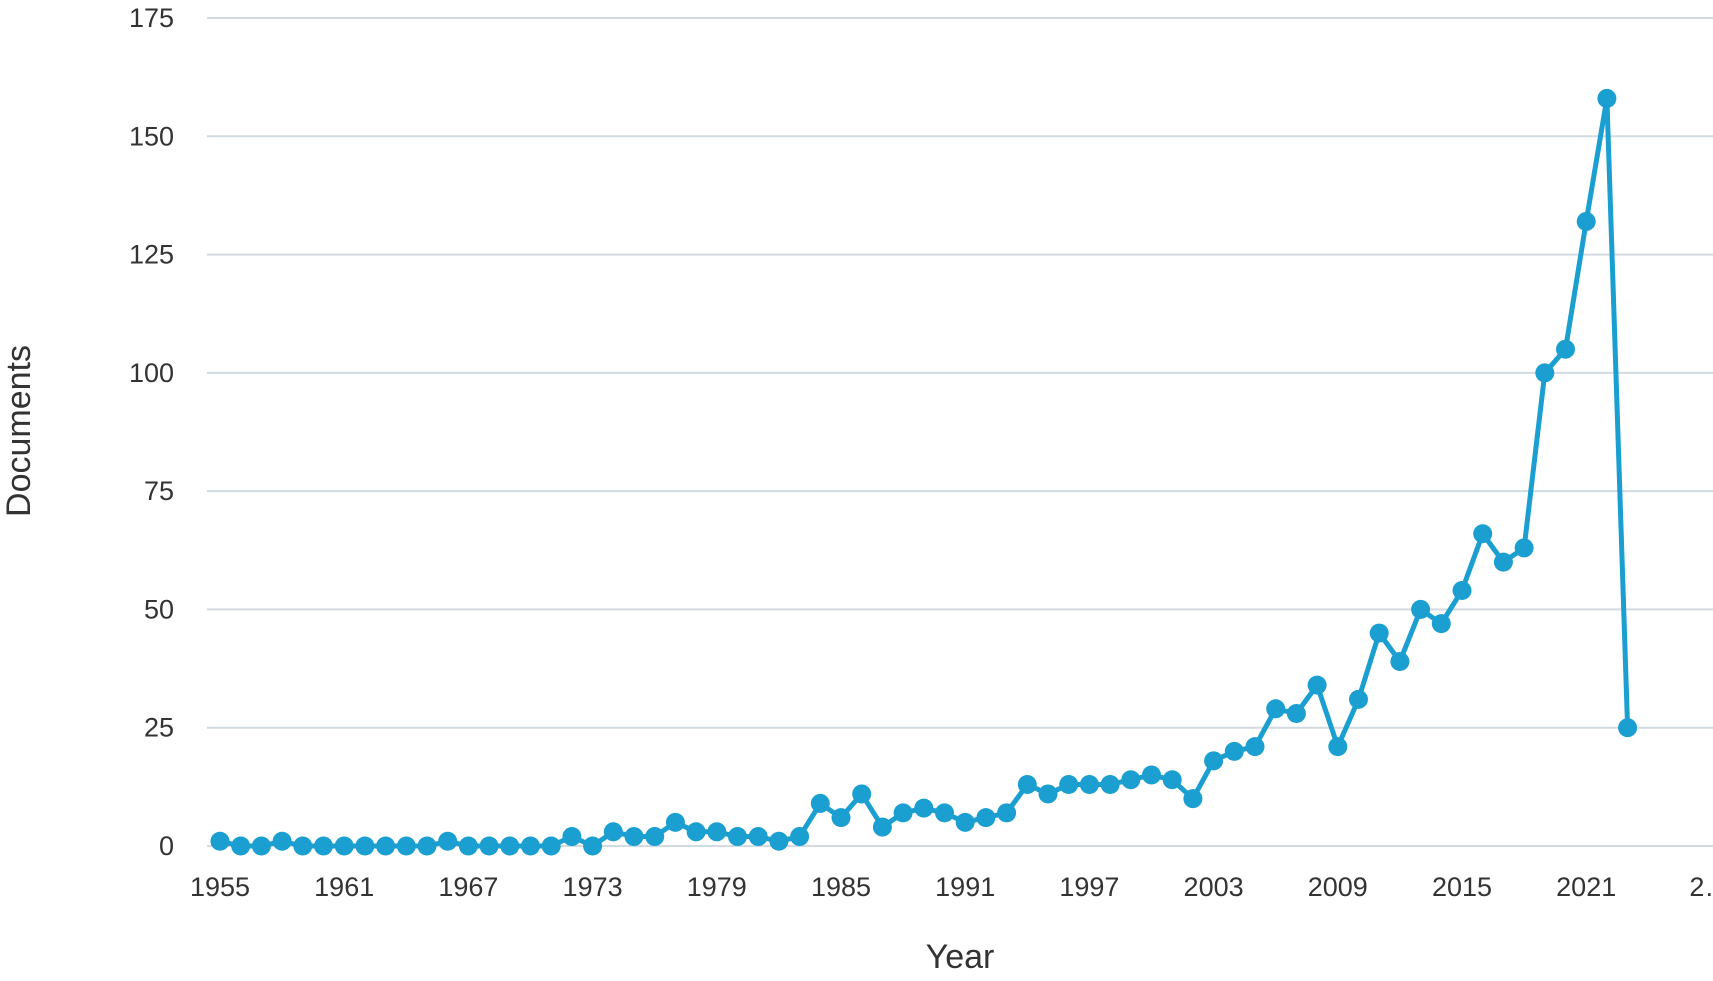 The height and width of the screenshot is (981, 1713). What do you see at coordinates (151, 136) in the screenshot?
I see `y-tick-label: 150` at bounding box center [151, 136].